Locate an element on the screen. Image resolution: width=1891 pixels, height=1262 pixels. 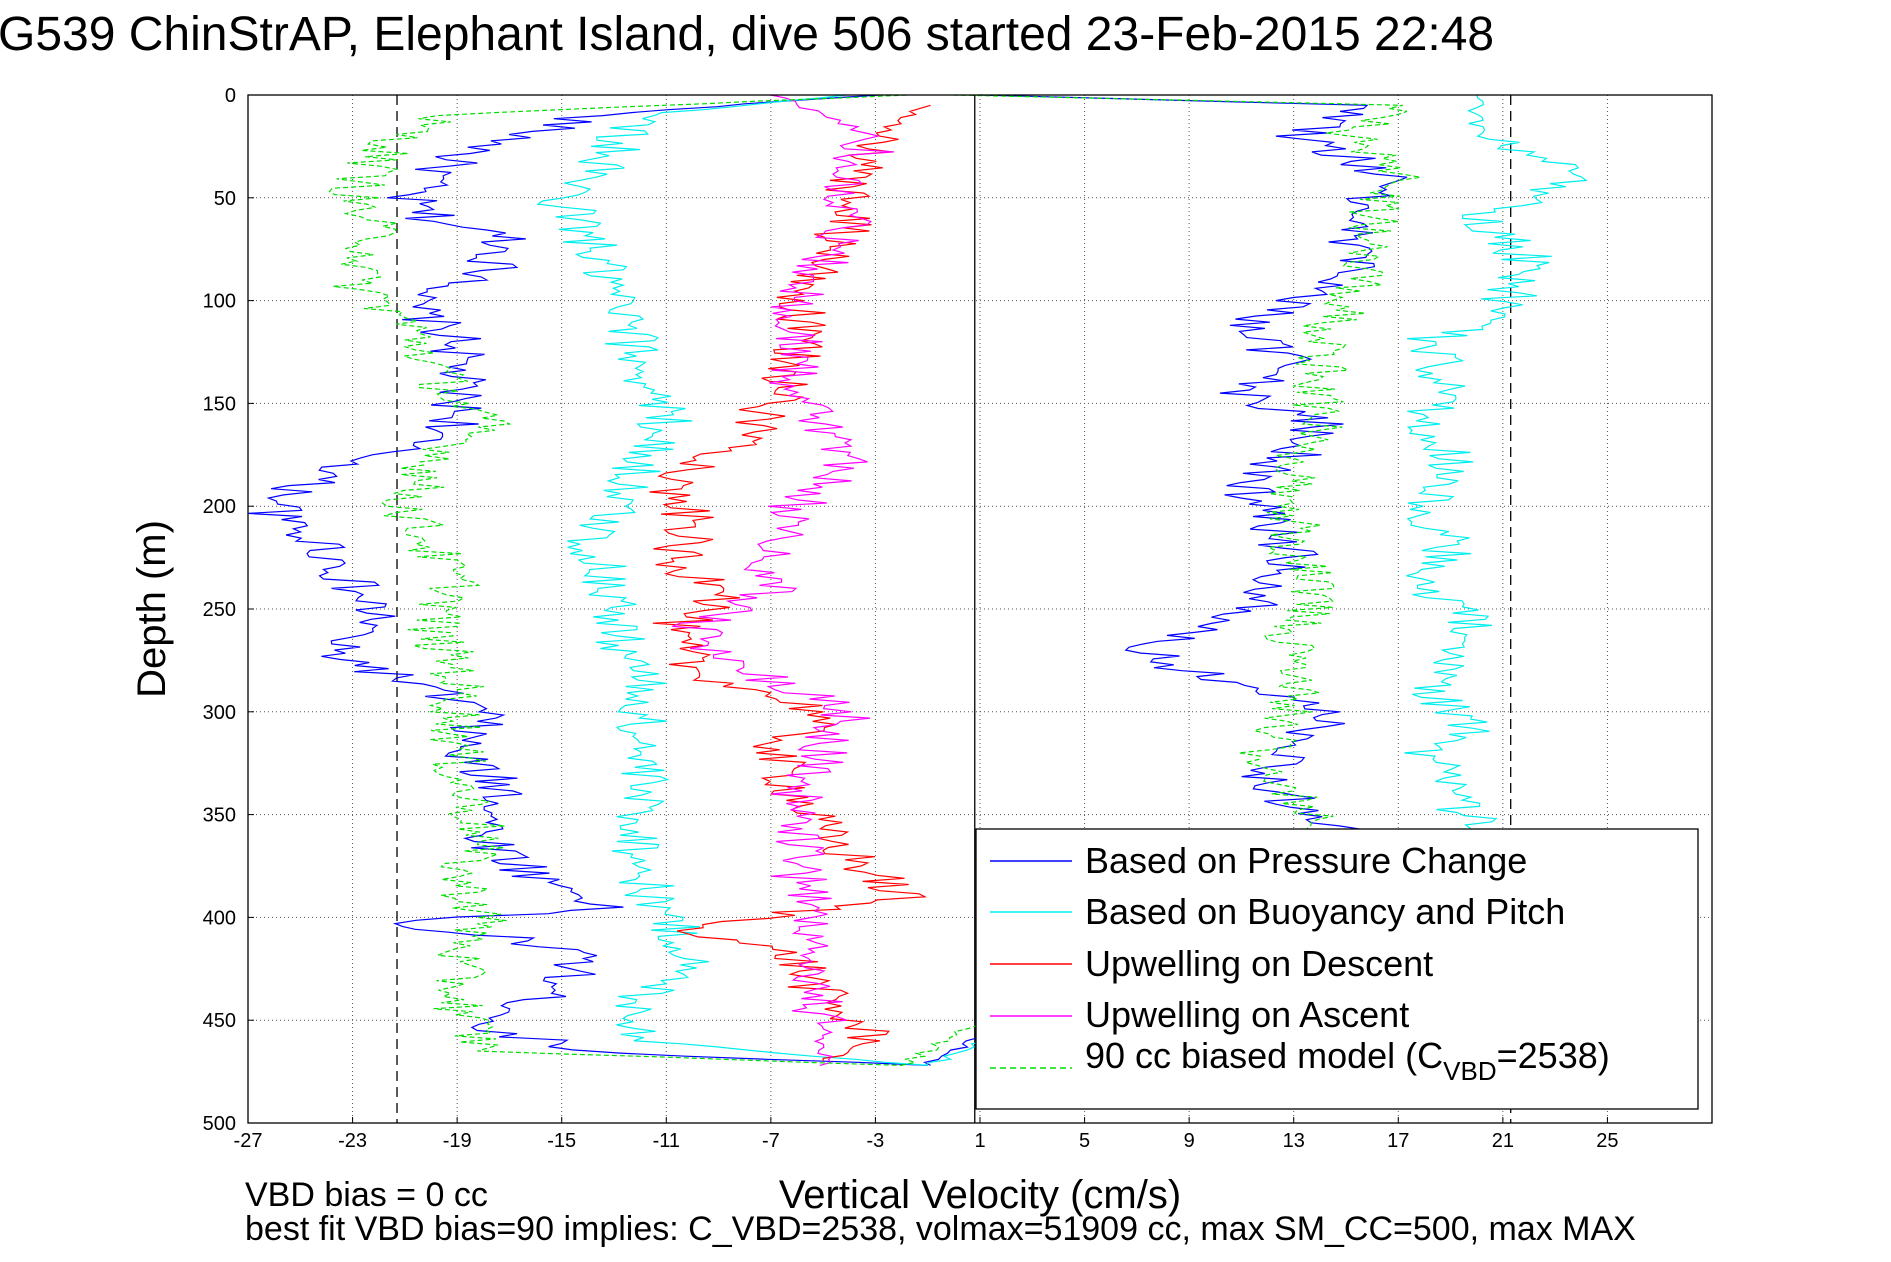
x-tick-label-7: 1 is located at coordinates (979, 1141).